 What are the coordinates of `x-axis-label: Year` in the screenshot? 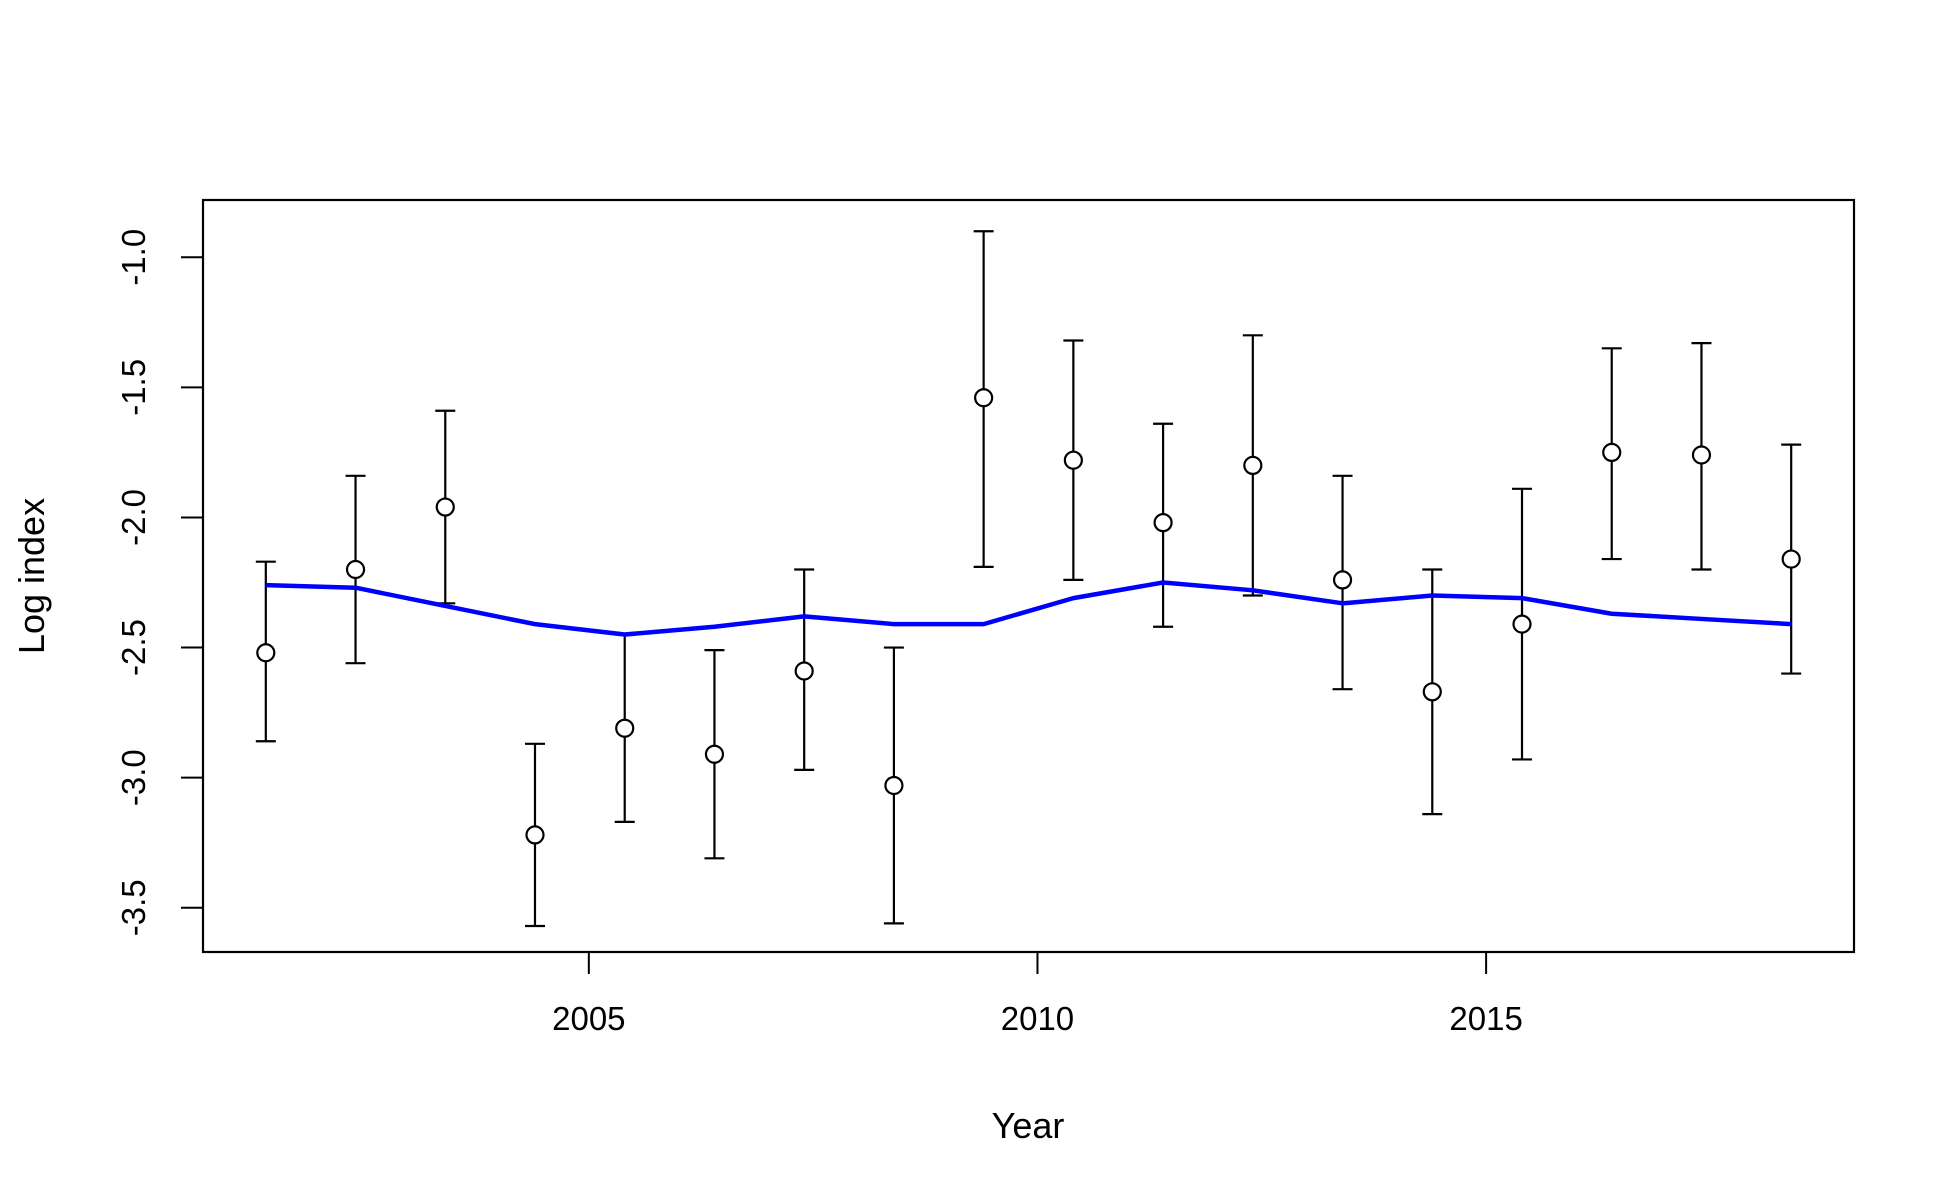 It's located at (1028, 1125).